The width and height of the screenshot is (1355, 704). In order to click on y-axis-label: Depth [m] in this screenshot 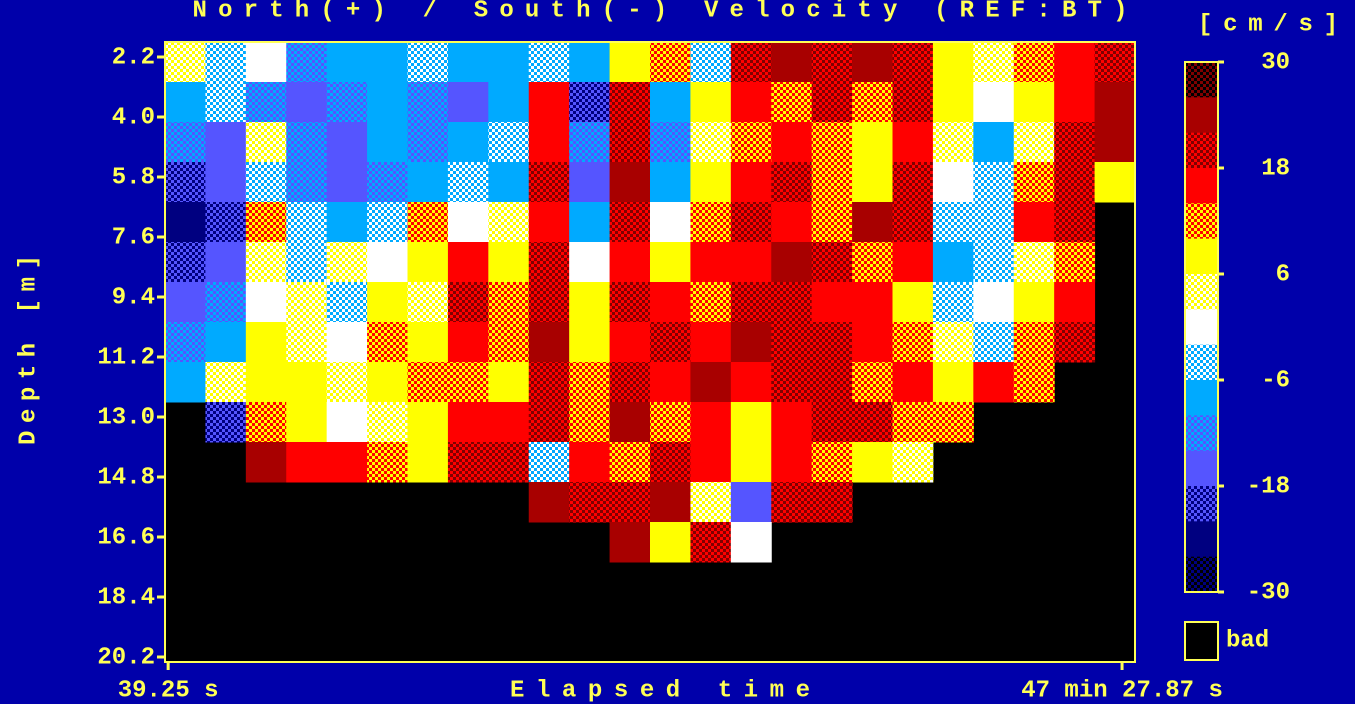, I will do `click(28, 350)`.